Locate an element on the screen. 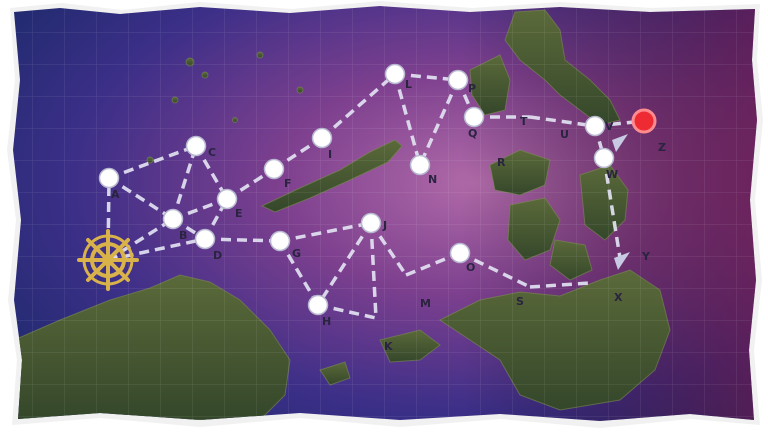 The width and height of the screenshot is (768, 435). node-label-o: O is located at coordinates (470, 267).